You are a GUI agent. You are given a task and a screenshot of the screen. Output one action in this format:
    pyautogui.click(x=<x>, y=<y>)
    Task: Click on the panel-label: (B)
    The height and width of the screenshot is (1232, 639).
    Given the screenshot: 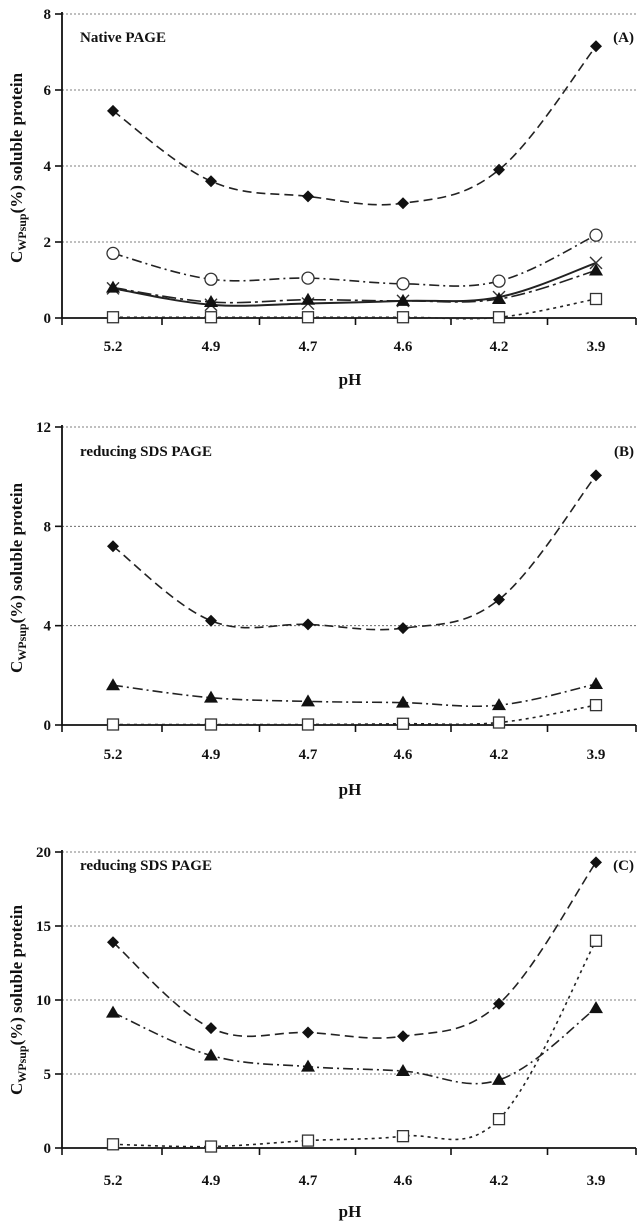 What is the action you would take?
    pyautogui.click(x=624, y=452)
    